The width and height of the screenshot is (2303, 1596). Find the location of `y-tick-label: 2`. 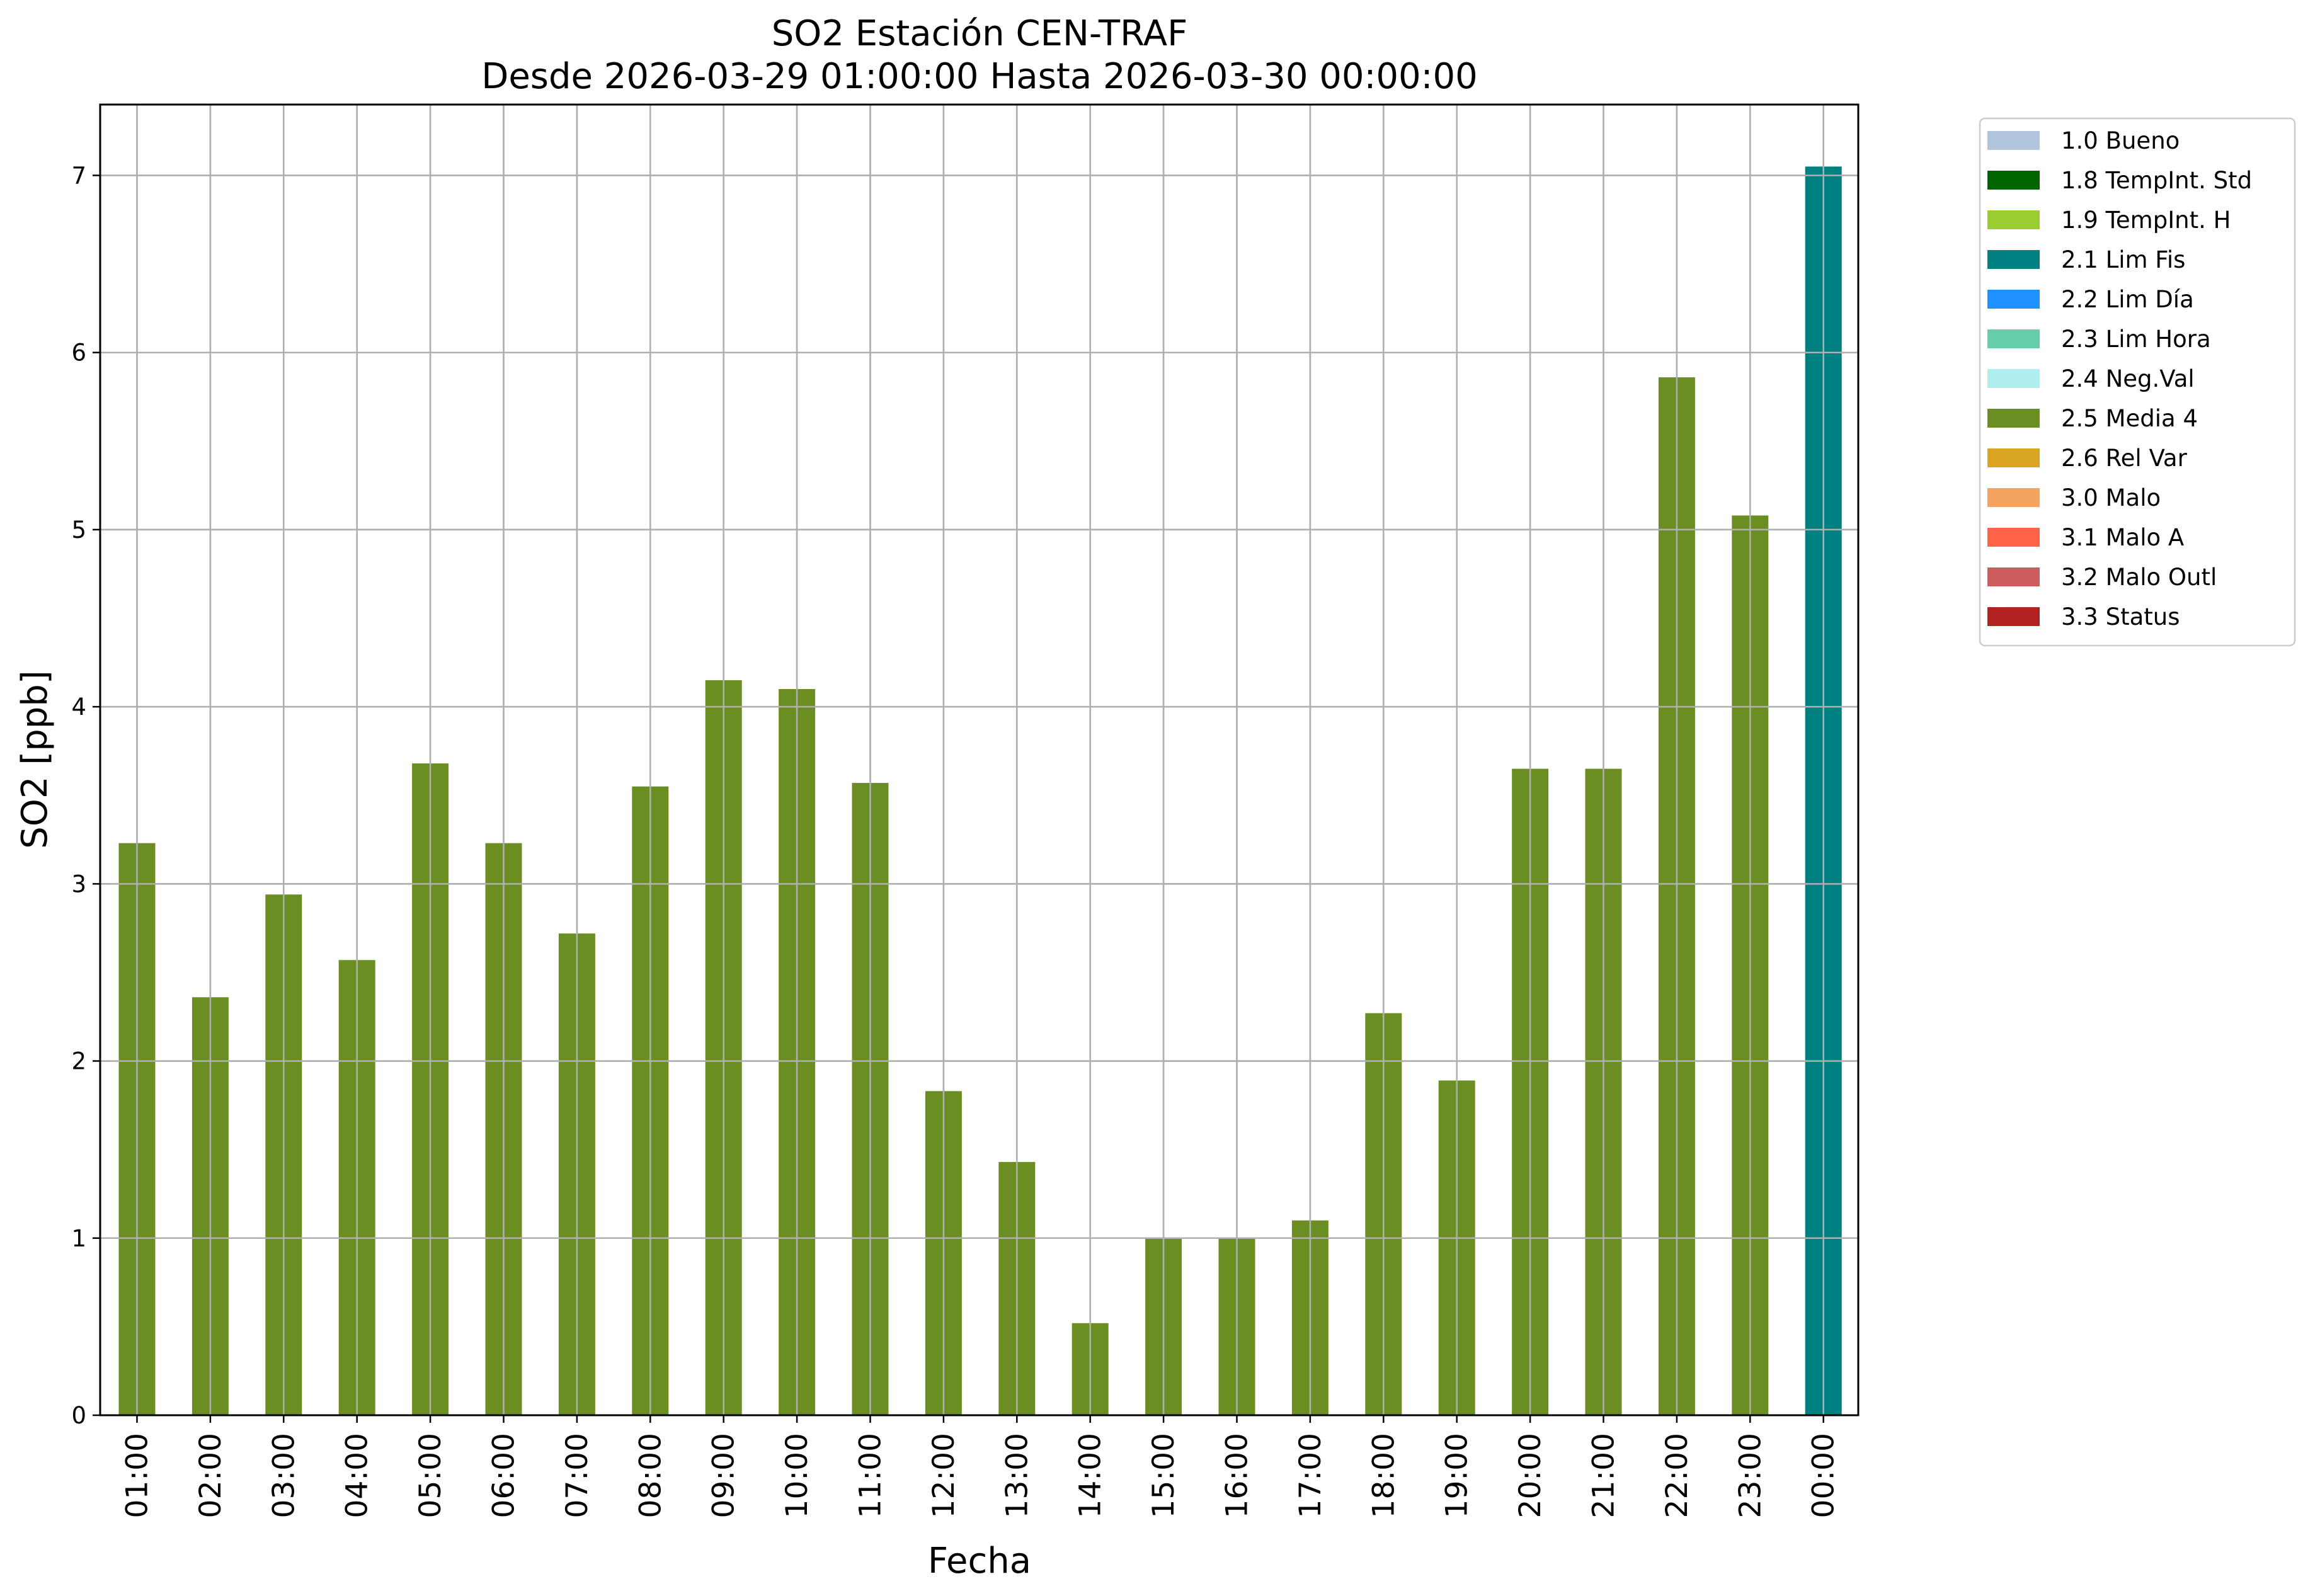

y-tick-label: 2 is located at coordinates (79, 1061).